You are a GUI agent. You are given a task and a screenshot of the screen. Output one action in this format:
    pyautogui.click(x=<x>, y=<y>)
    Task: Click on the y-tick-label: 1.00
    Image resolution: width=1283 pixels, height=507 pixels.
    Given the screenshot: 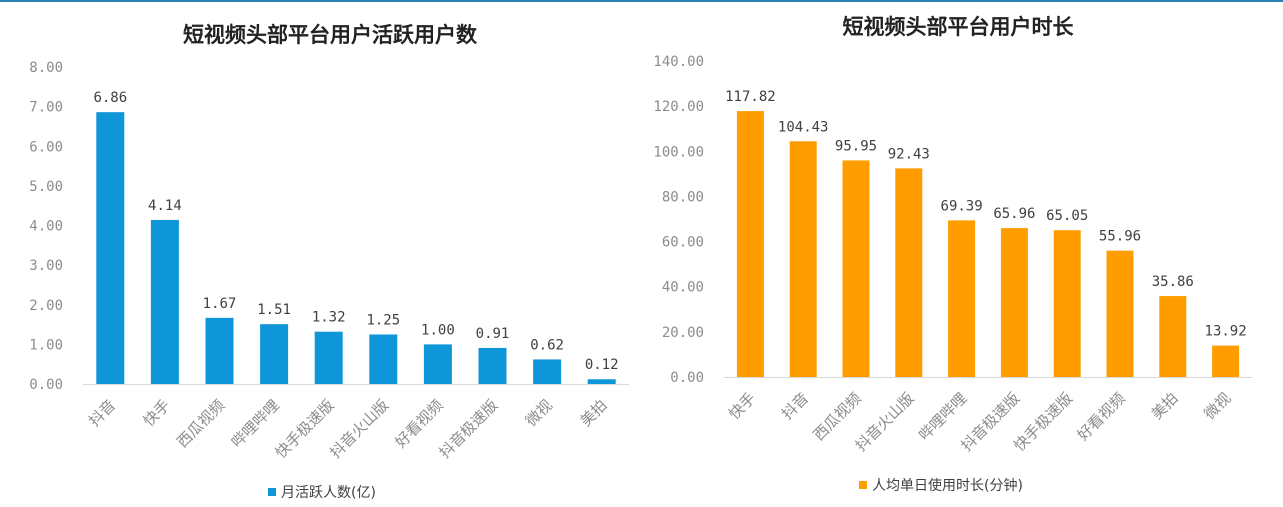 What is the action you would take?
    pyautogui.click(x=46, y=345)
    